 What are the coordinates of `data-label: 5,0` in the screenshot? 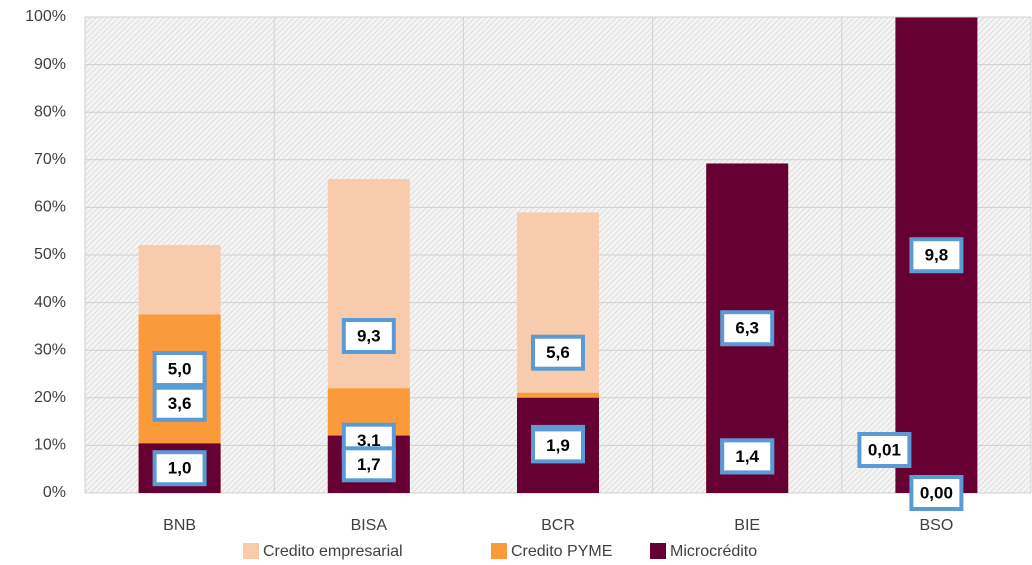 It's located at (180, 369).